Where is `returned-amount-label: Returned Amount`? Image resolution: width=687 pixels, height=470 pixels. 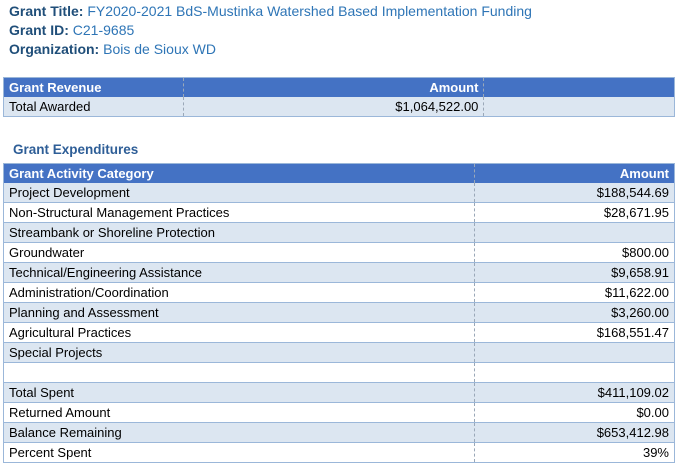 returned-amount-label: Returned Amount is located at coordinates (239, 412).